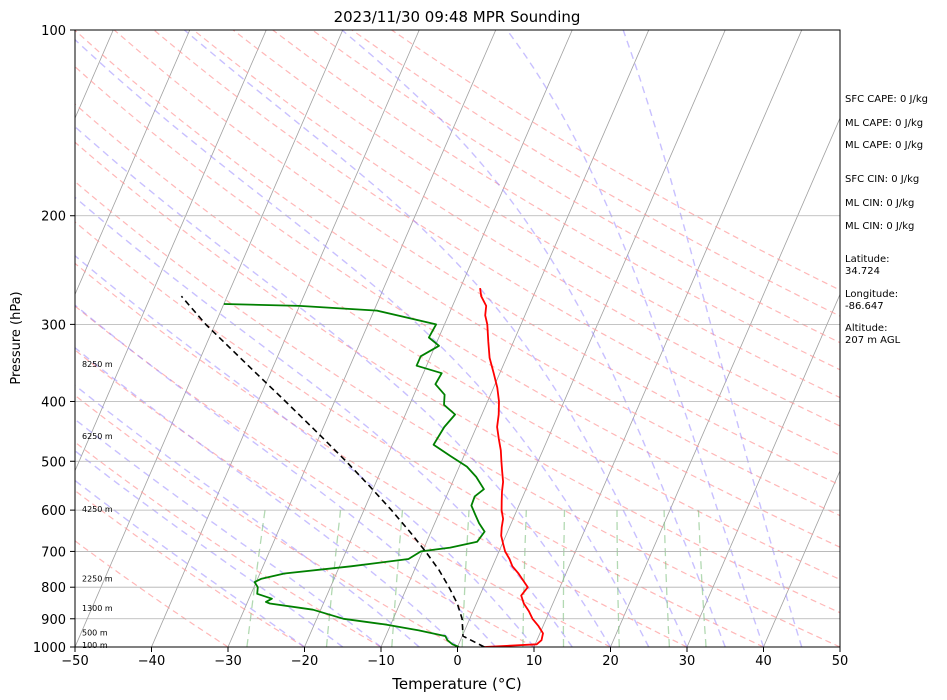  I want to click on x-tick-label: 50, so click(840, 661).